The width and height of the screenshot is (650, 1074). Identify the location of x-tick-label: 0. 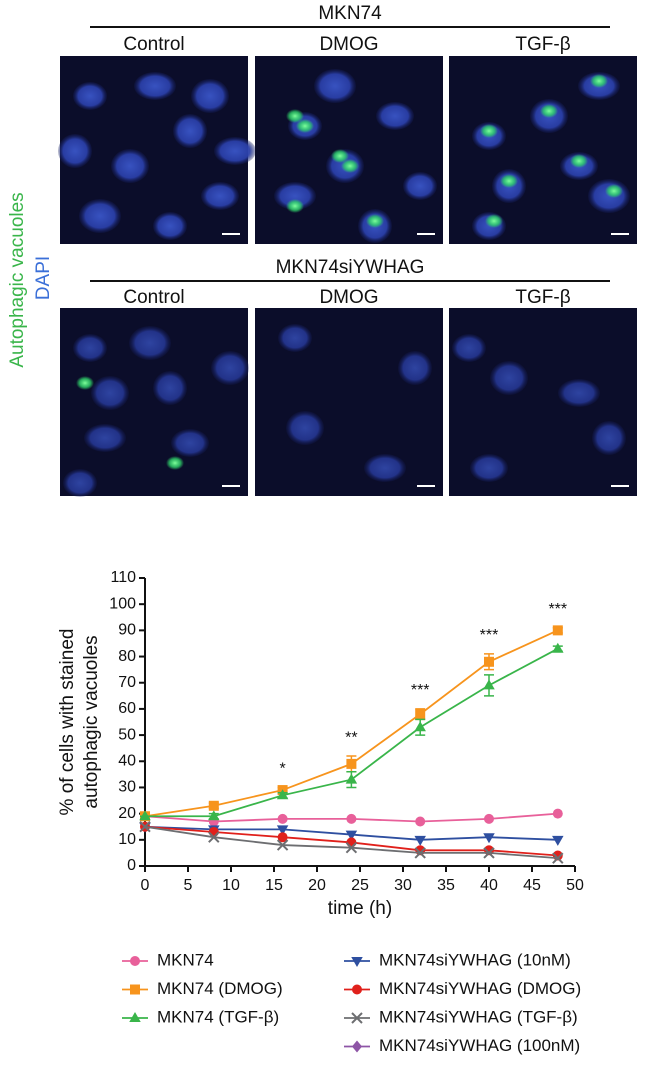
(145, 885).